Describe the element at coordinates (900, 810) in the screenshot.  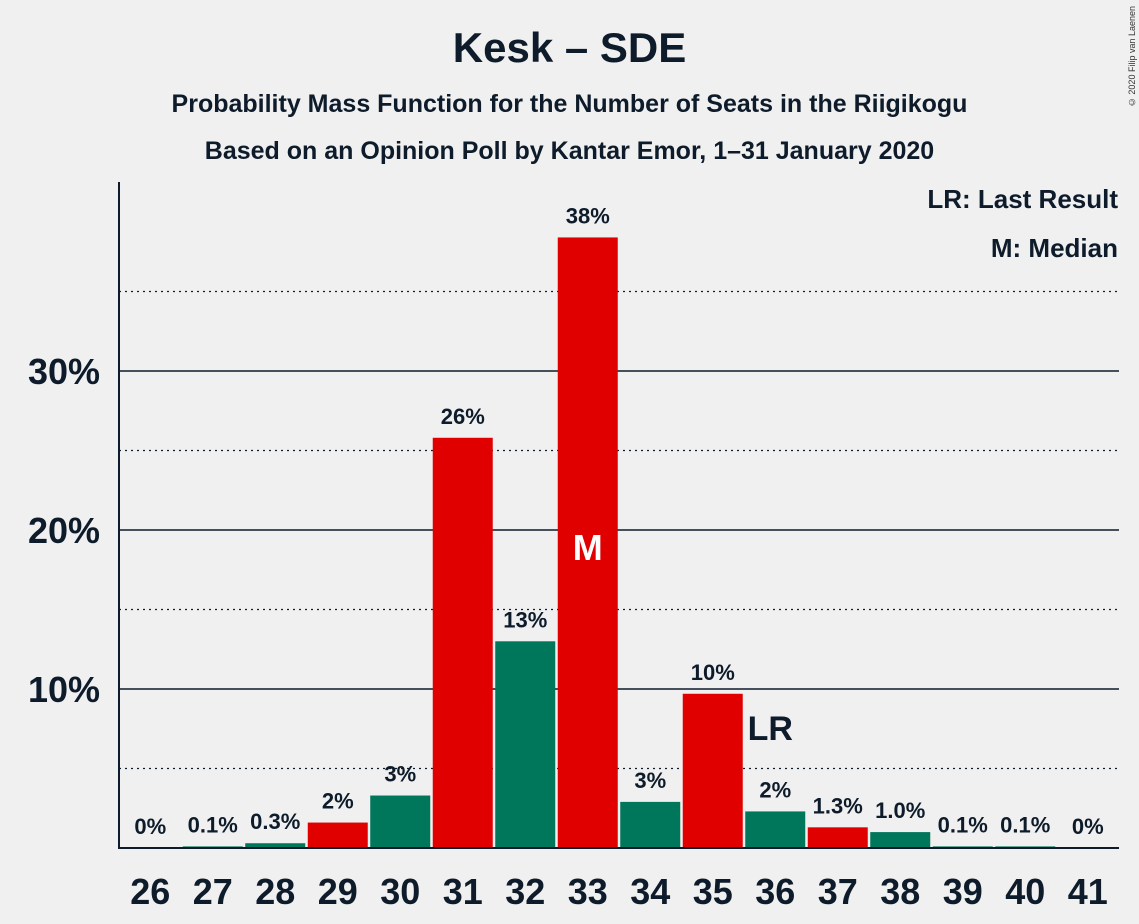
I see `bar-value-label: 1.0%` at that location.